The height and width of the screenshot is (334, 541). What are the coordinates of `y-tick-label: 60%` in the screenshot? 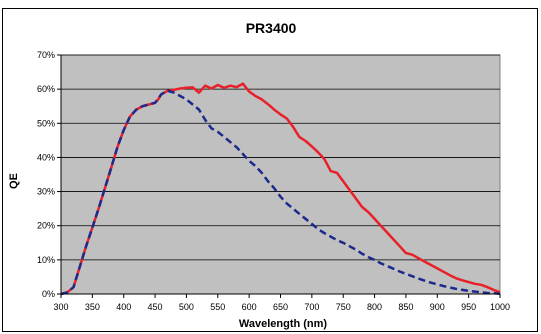 It's located at (46, 89).